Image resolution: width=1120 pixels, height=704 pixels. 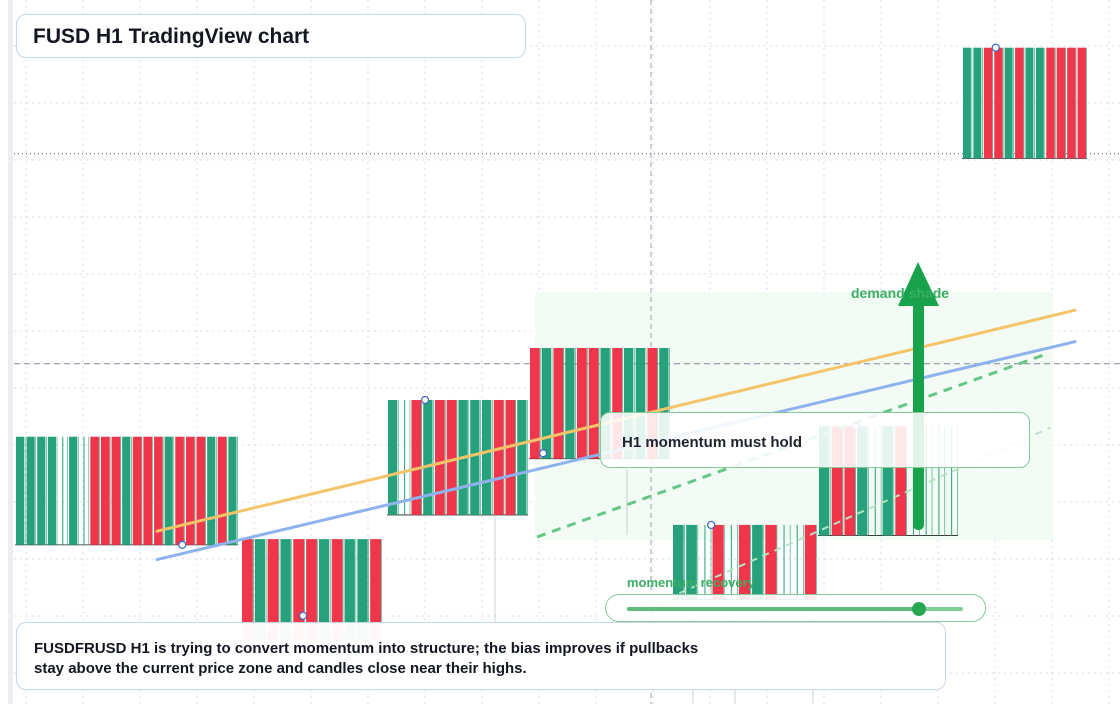 I want to click on momentum-label: momentum recovery, so click(x=691, y=582).